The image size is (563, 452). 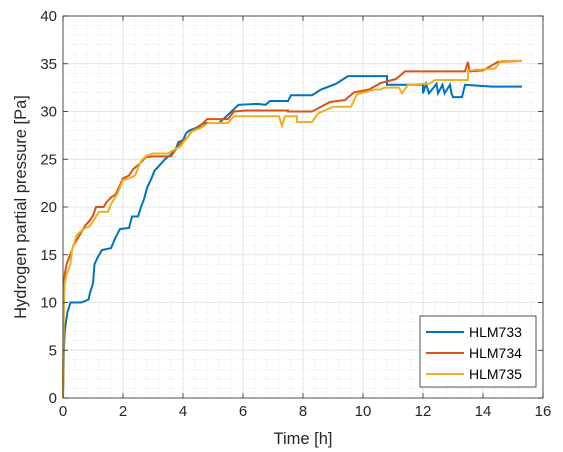 I want to click on y-tick-label: 10, so click(x=48, y=303).